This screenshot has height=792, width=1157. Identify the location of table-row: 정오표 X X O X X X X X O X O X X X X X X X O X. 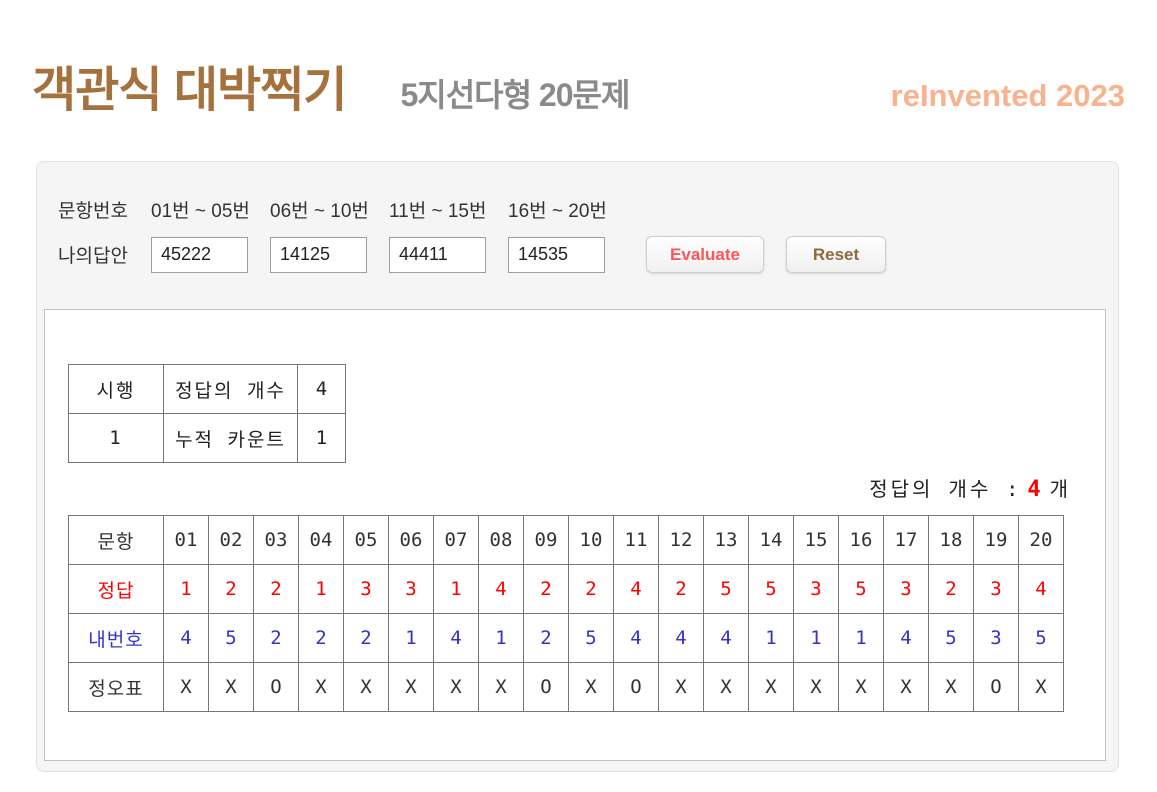
(566, 687).